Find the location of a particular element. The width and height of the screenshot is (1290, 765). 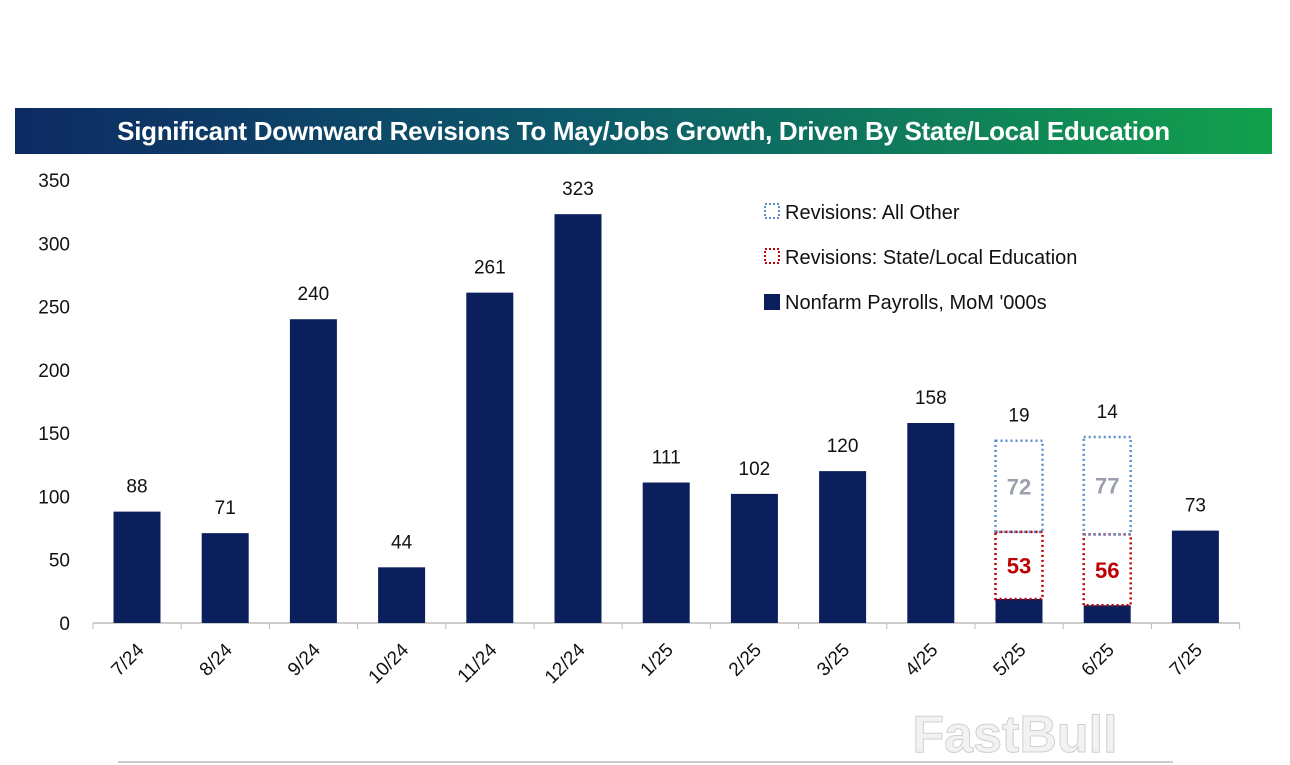

watermark: FastBull is located at coordinates (1014, 735).